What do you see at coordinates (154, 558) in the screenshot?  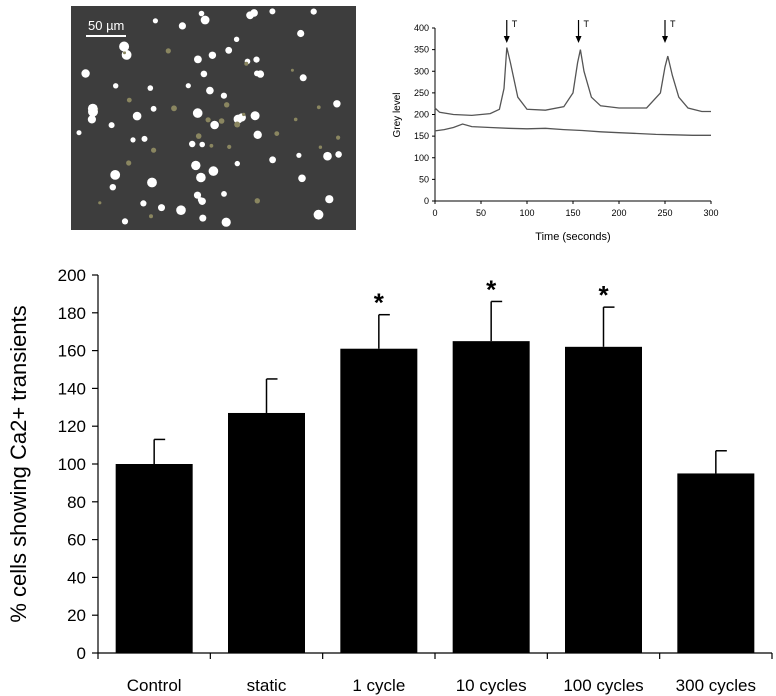 I see `bar-control` at bounding box center [154, 558].